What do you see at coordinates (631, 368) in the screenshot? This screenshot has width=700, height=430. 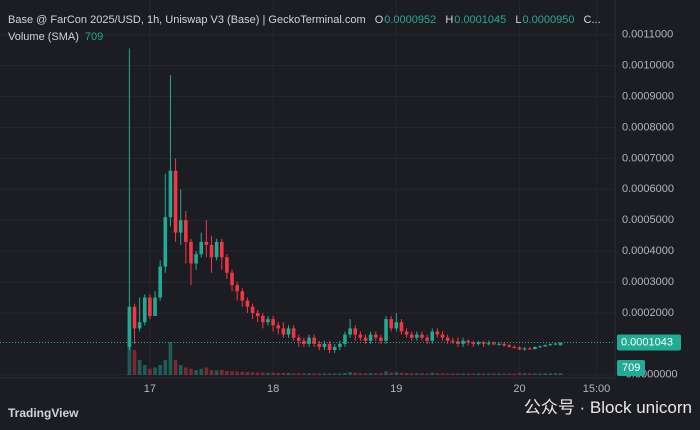 I see `volume-label: 709` at bounding box center [631, 368].